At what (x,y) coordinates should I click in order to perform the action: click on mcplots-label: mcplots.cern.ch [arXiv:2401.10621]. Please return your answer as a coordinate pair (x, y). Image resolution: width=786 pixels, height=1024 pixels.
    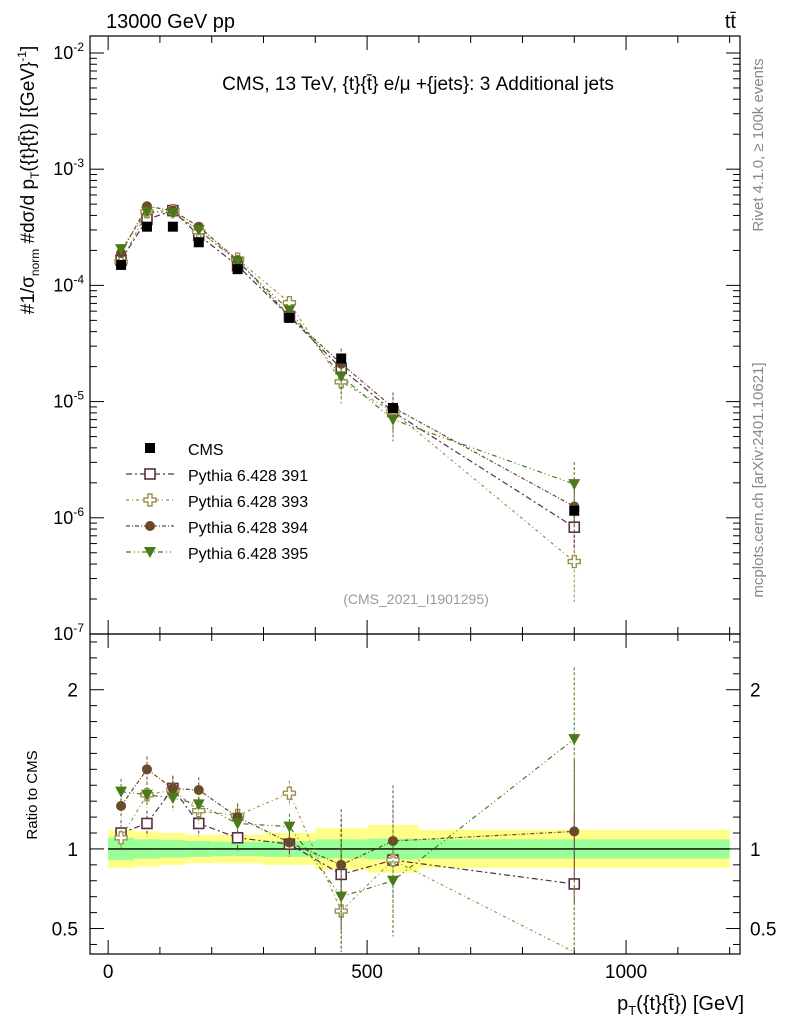
    Looking at the image, I should click on (758, 479).